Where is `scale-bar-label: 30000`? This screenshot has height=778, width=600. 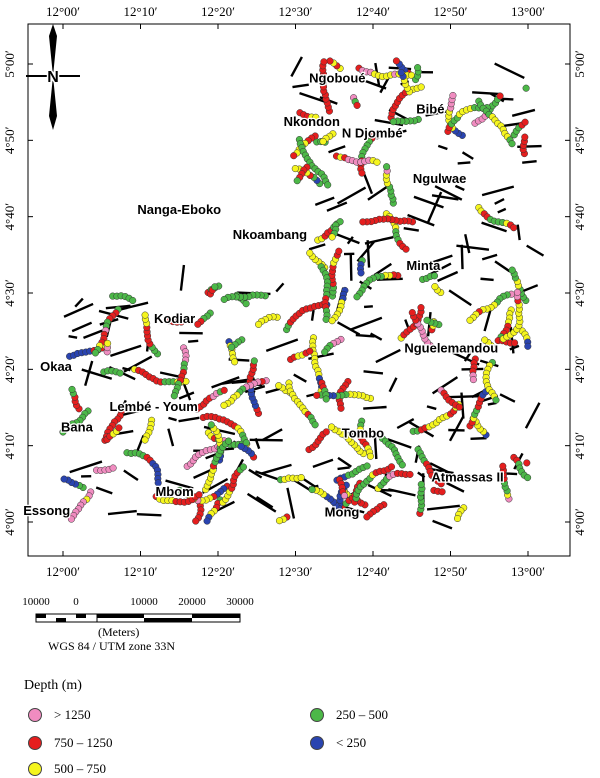
scale-bar-label: 30000 is located at coordinates (240, 602).